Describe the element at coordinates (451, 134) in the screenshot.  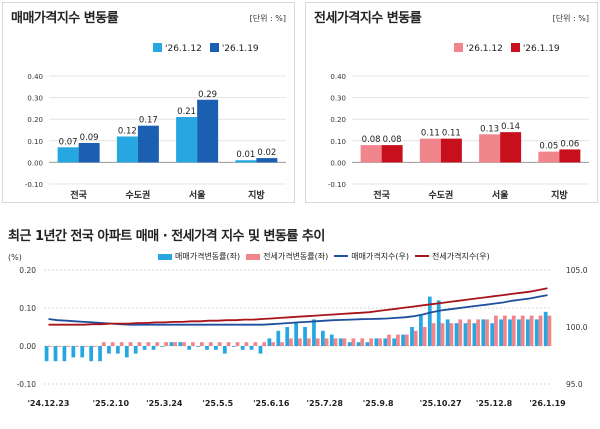
I see `data-label: 0.11` at that location.